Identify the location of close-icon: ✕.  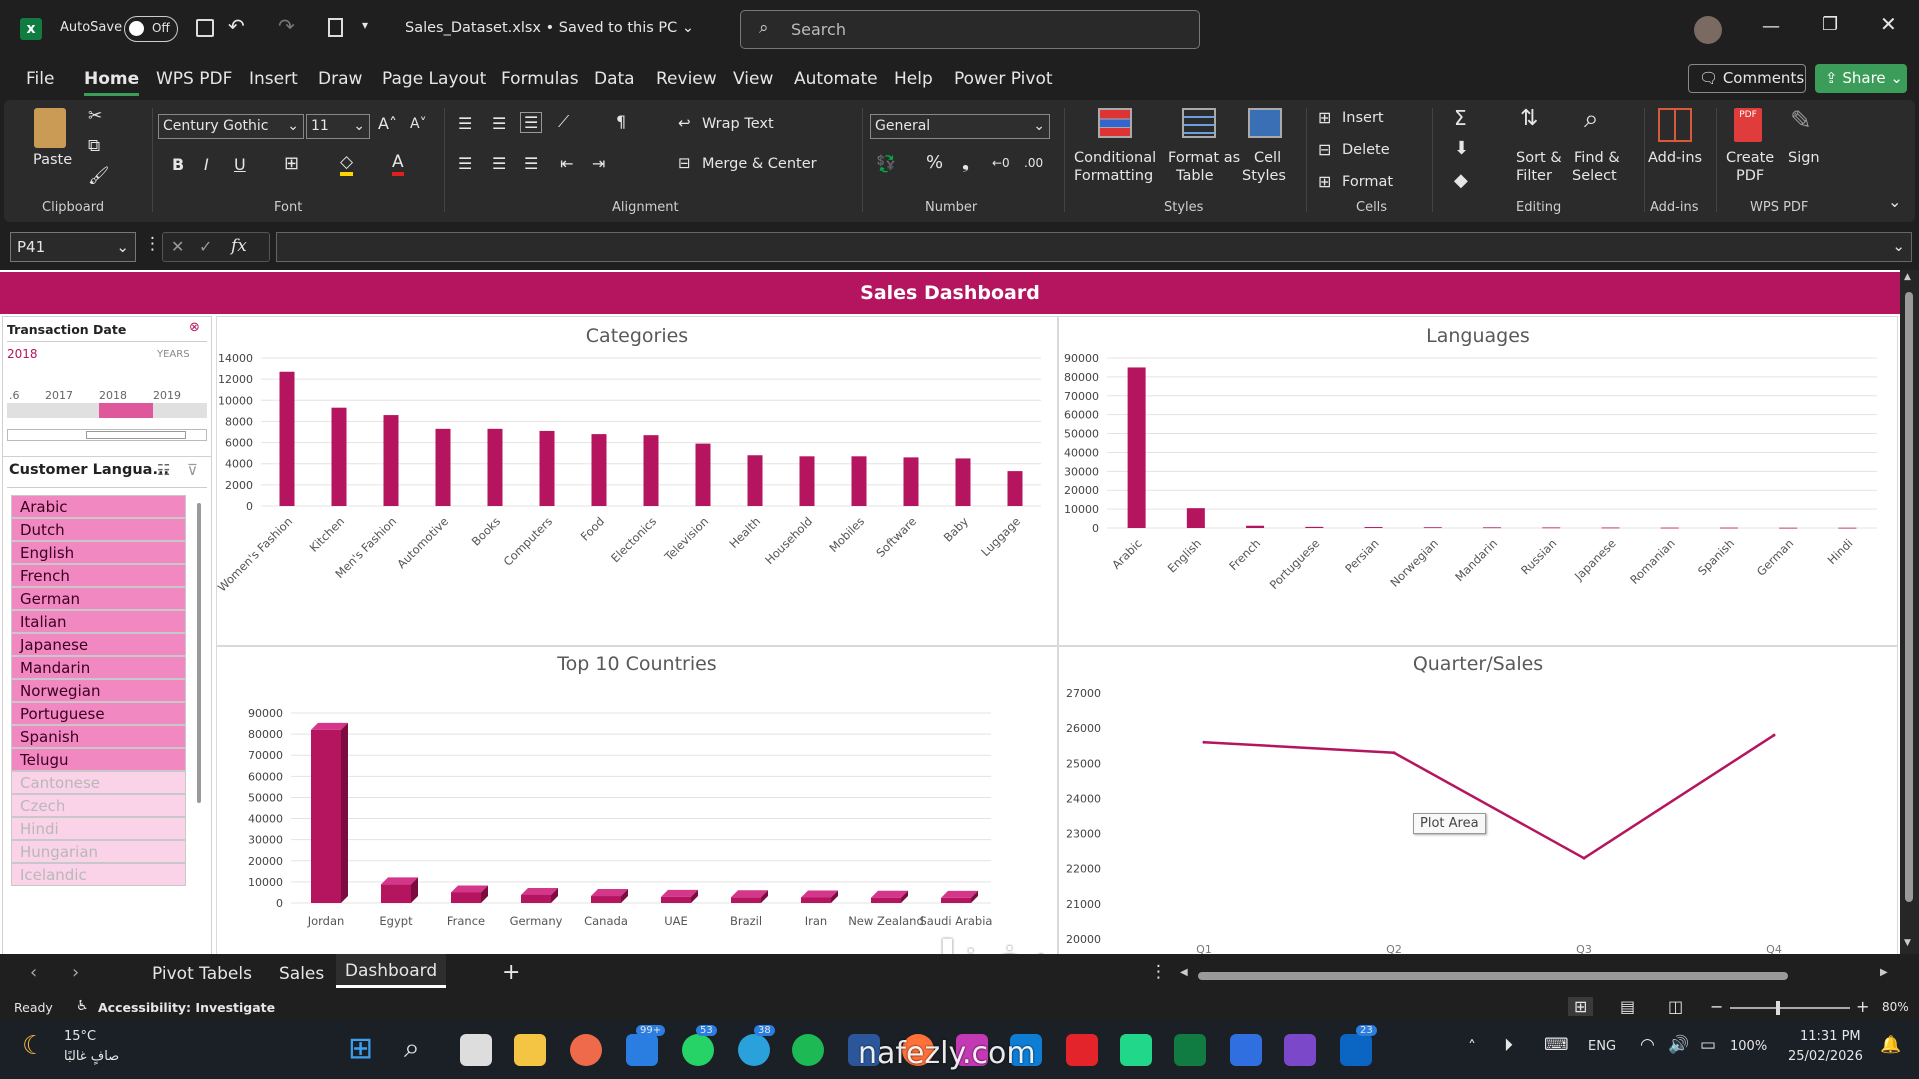
(1888, 24).